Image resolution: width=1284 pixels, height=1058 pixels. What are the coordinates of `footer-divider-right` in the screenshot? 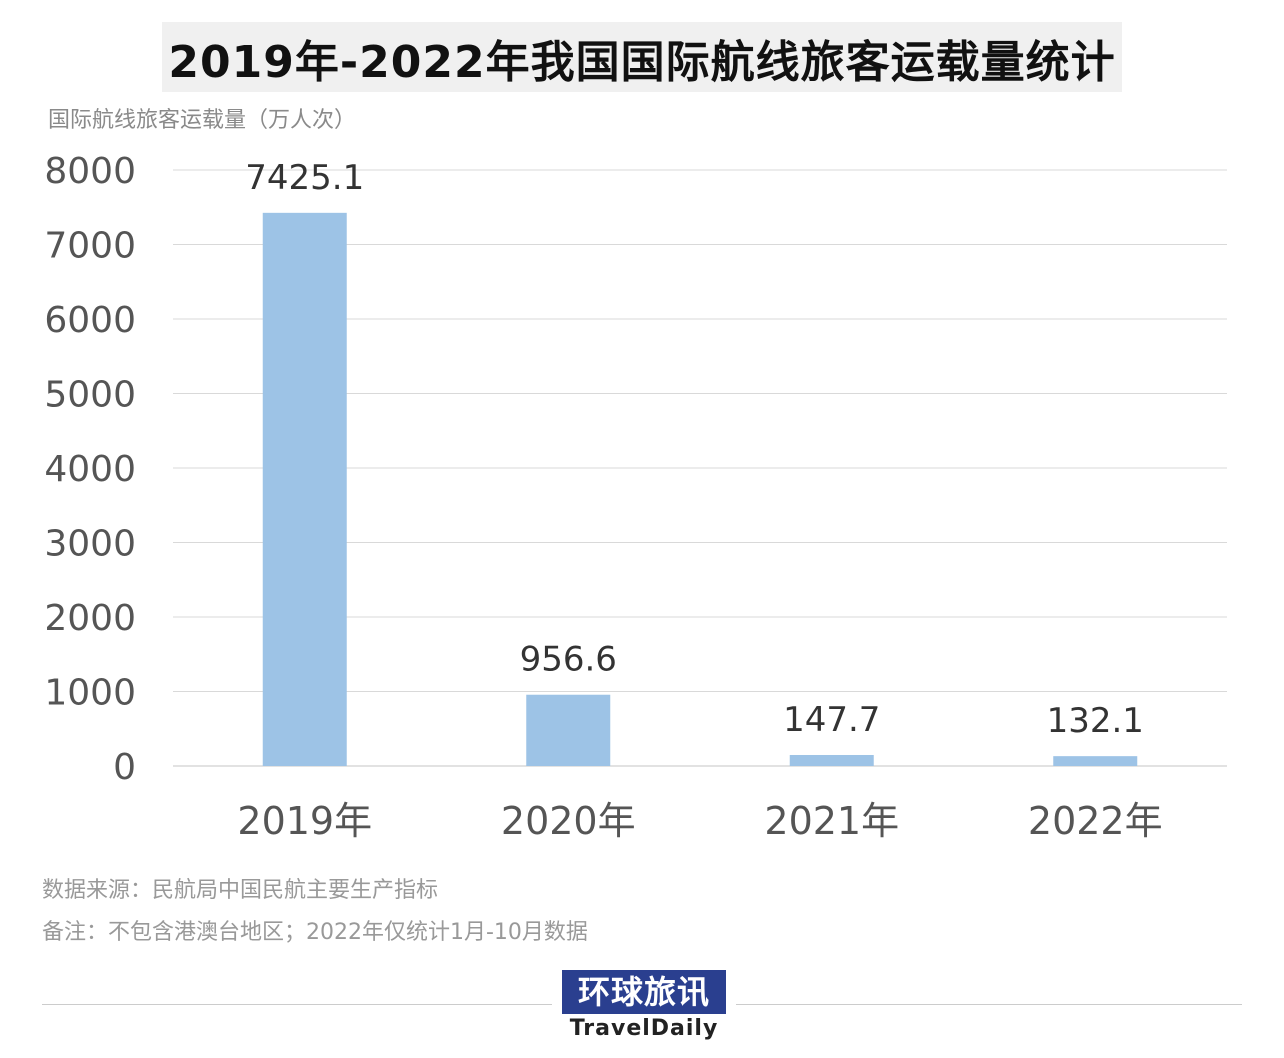 It's located at (989, 1004).